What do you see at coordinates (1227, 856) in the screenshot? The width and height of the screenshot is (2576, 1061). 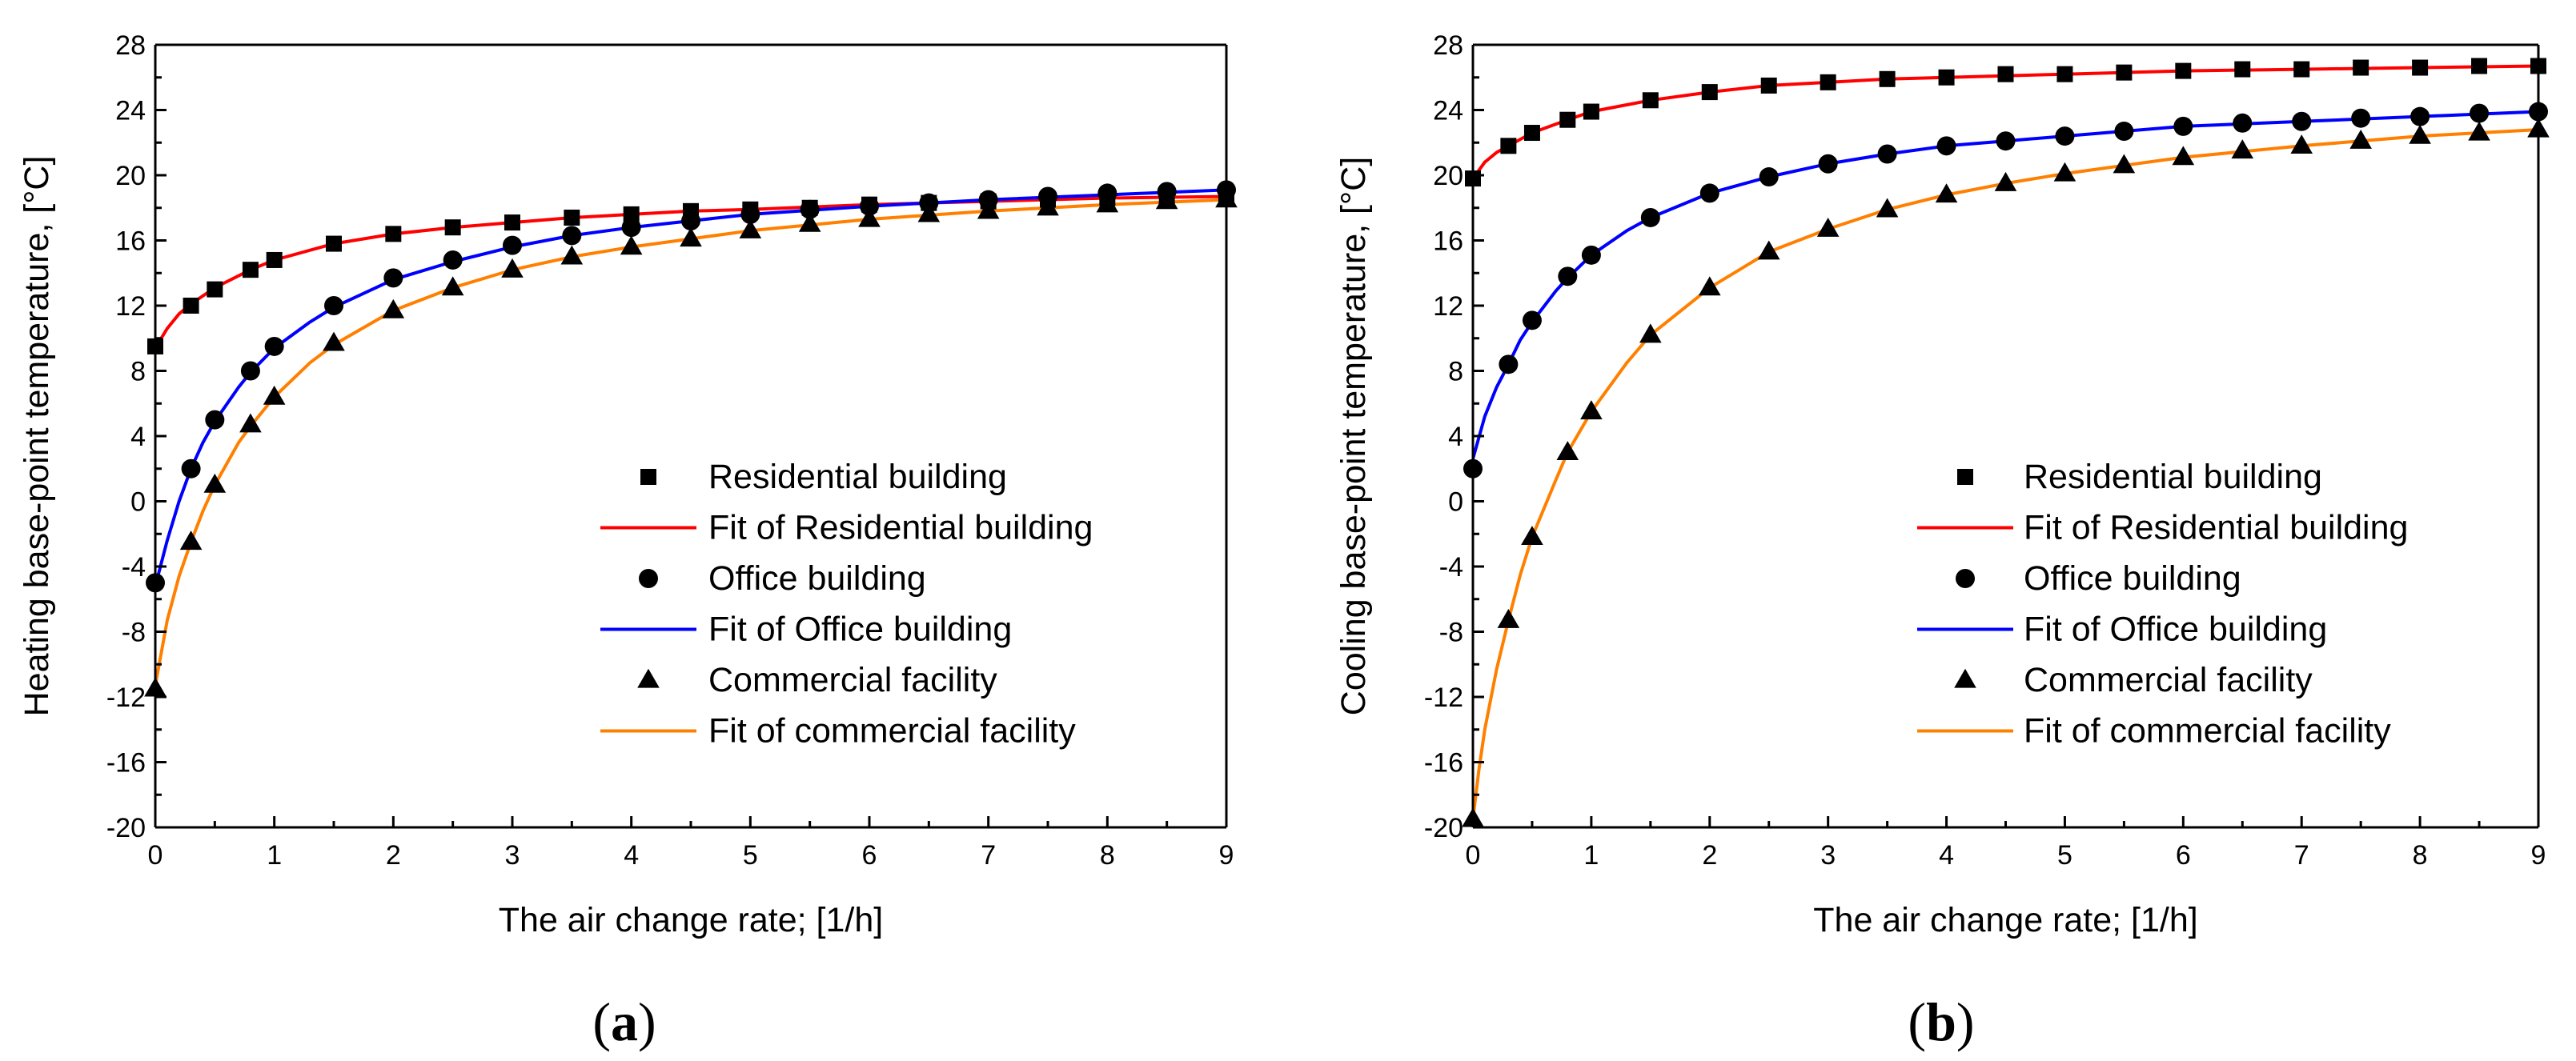 I see `x-tick-label: 9` at bounding box center [1227, 856].